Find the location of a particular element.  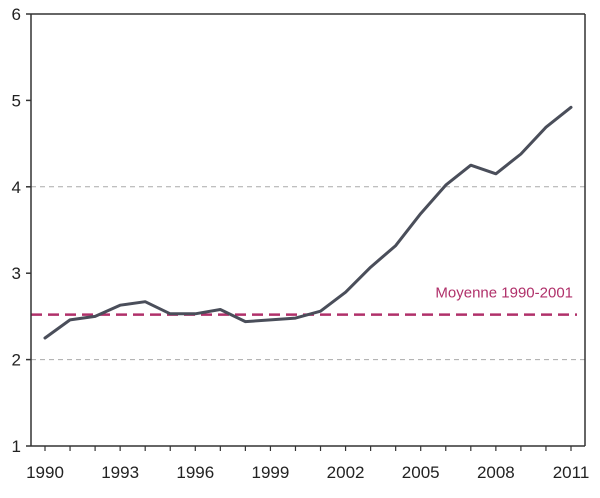

x-axis-ticks: 1990 1993 1996 1999 2002 2005 2008 2011 is located at coordinates (307, 464).